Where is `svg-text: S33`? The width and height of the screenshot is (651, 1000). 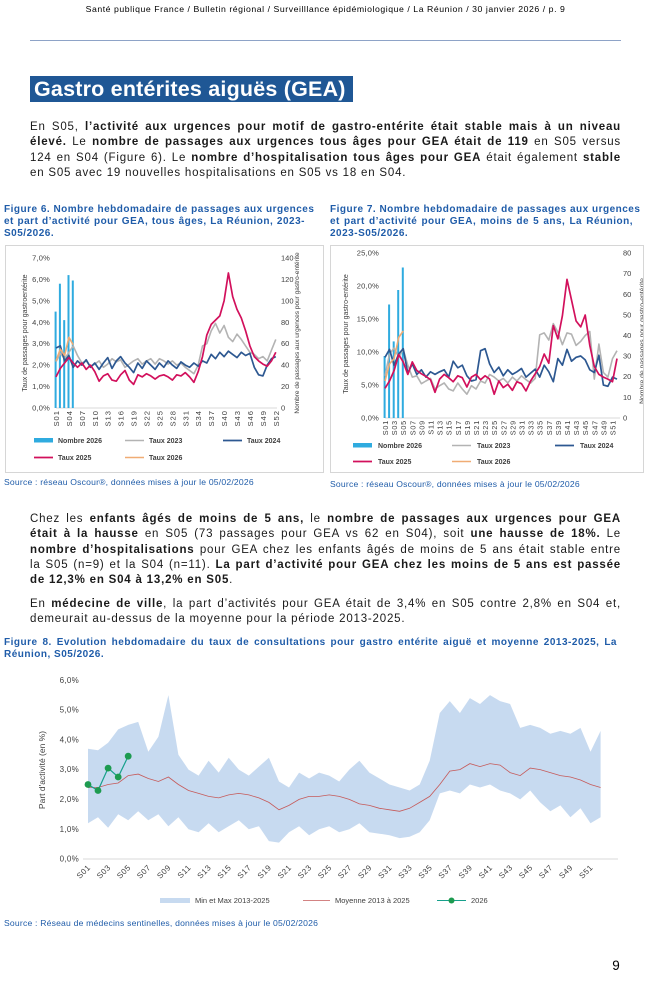
svg-text: S33 is located at coordinates (406, 872).